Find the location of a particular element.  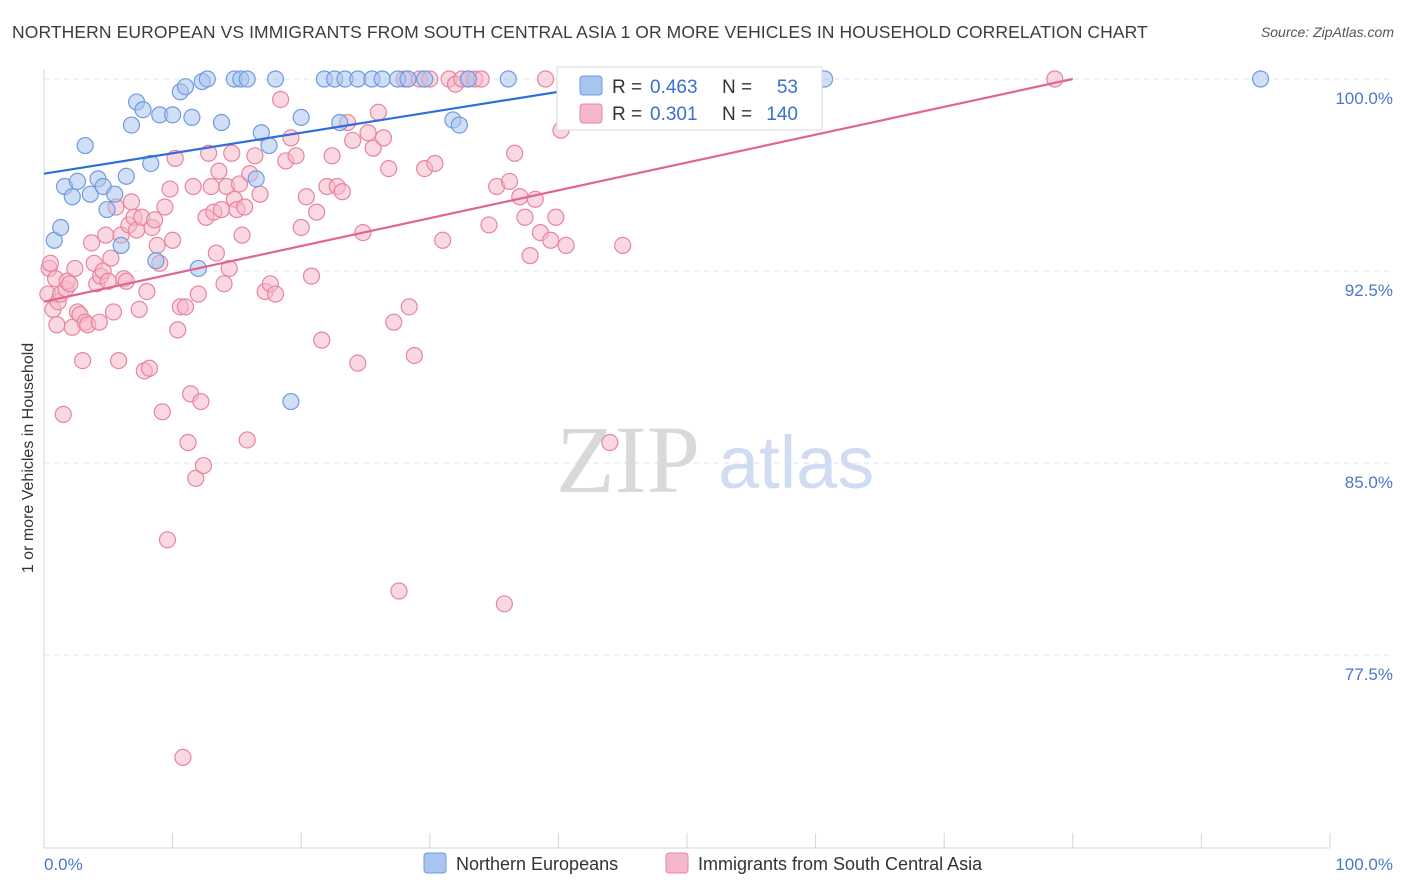

legend-n-label-blue: N = is located at coordinates (737, 87).